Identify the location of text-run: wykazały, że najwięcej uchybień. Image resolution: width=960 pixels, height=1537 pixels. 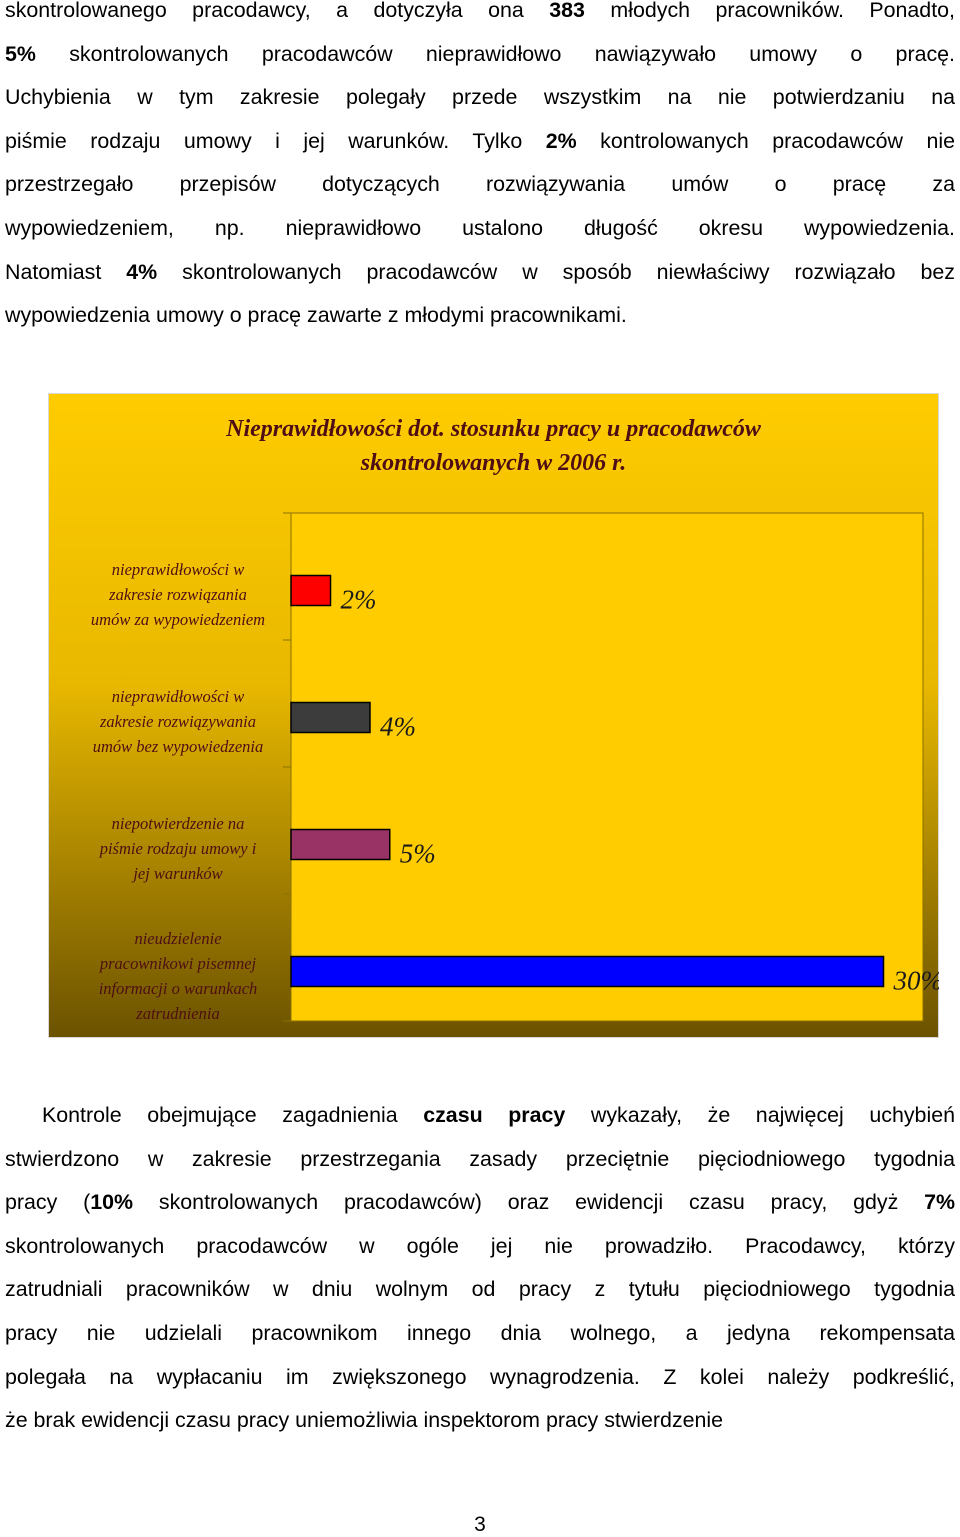
(760, 1115).